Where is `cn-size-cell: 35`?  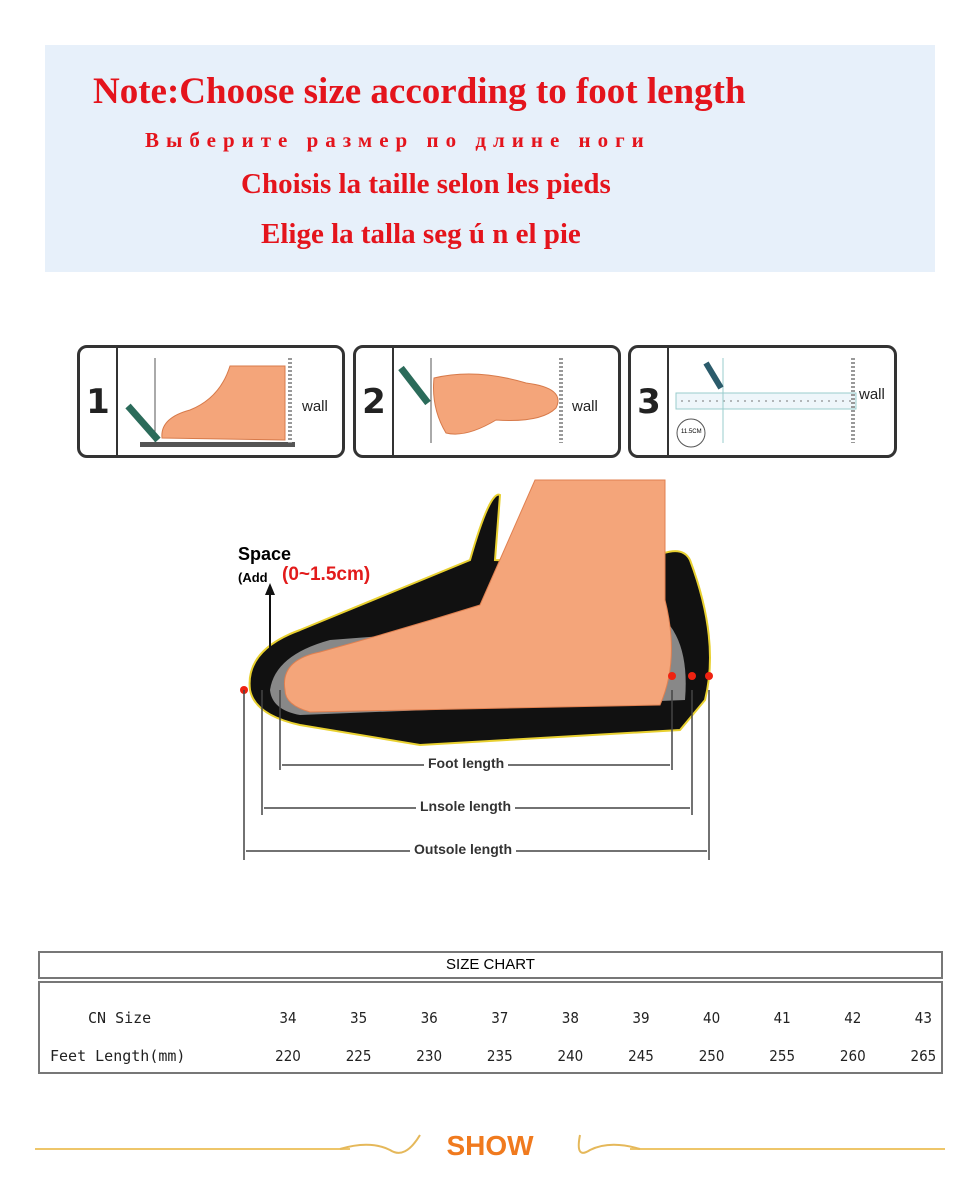
cn-size-cell: 35 is located at coordinates (359, 1018).